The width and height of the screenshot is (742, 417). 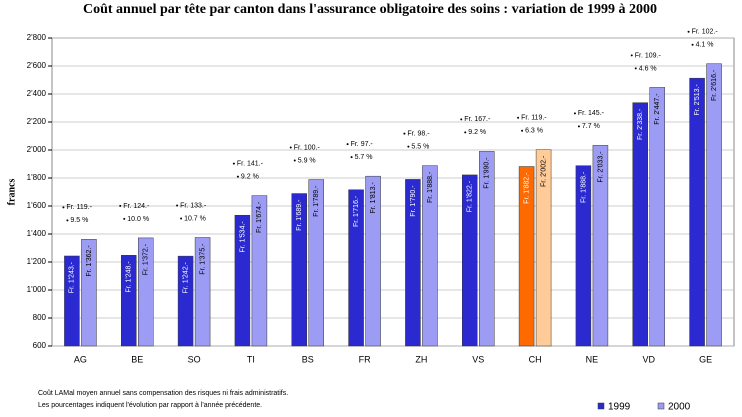 What do you see at coordinates (373, 198) in the screenshot?
I see `value-label: Fr. 1'813.-` at bounding box center [373, 198].